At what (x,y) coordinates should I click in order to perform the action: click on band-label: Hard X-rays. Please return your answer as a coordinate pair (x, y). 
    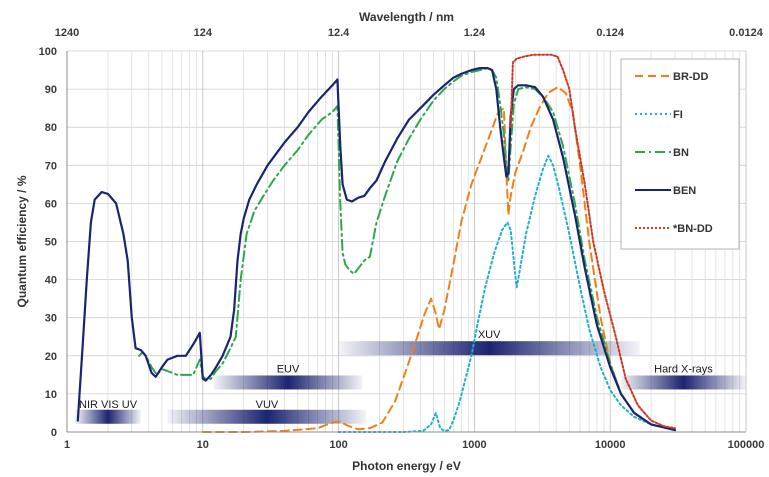
    Looking at the image, I should click on (683, 369).